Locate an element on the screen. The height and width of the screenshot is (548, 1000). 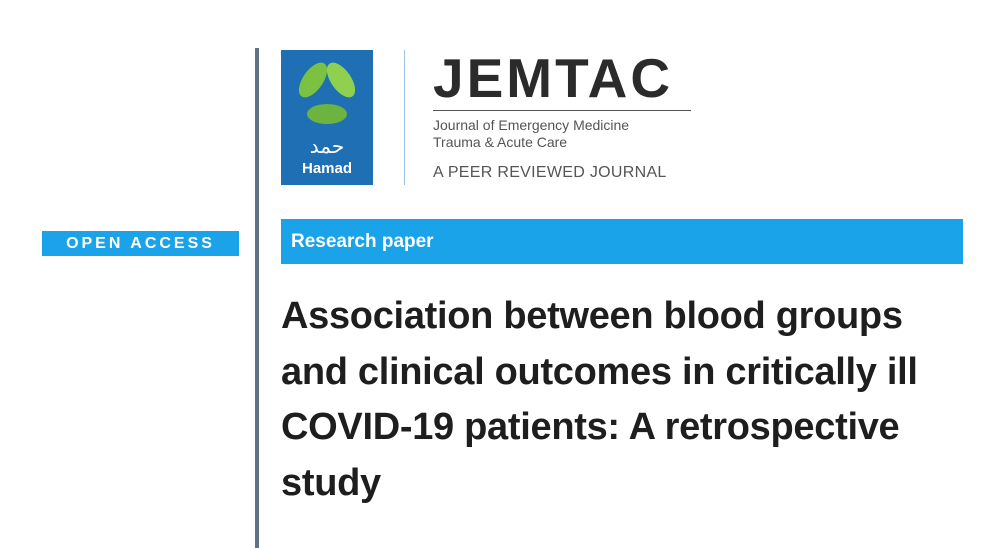
vertical-divider is located at coordinates (257, 298).